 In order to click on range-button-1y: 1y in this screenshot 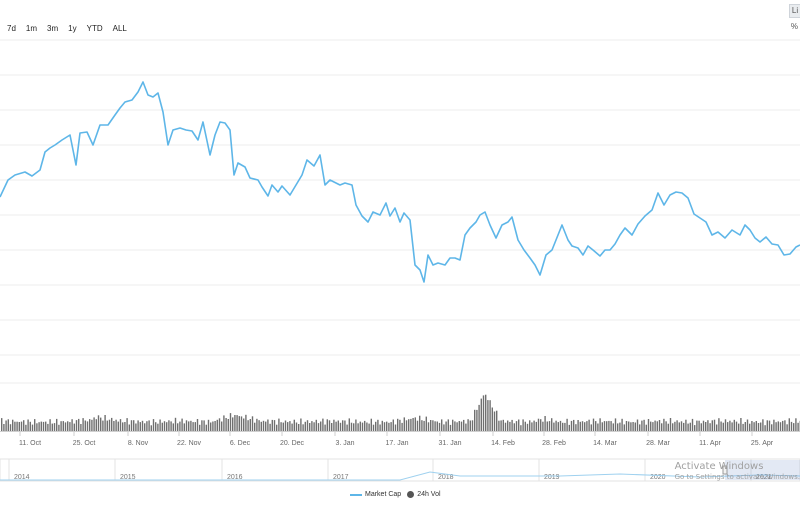, I will do `click(72, 28)`.